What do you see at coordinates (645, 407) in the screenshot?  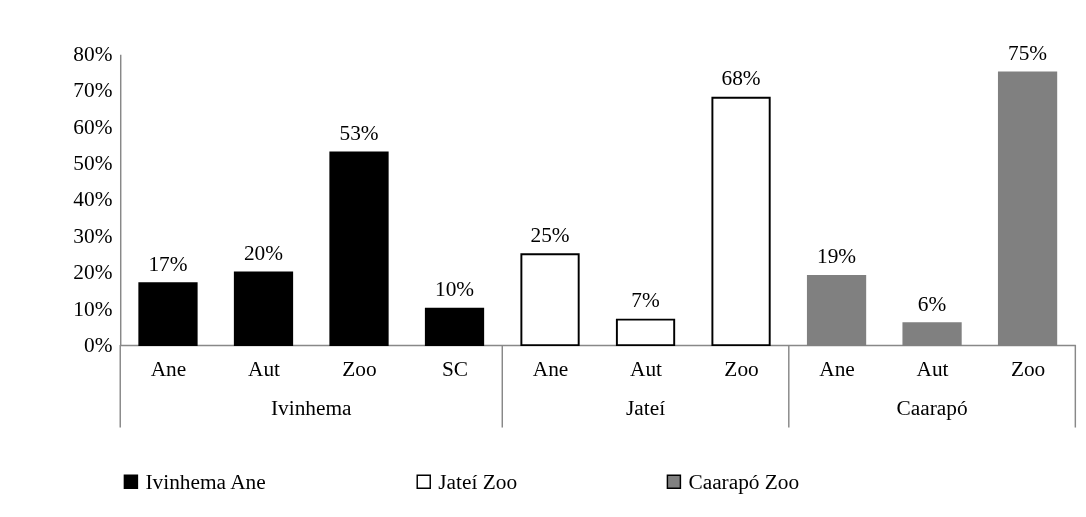 I see `text: Jateí` at bounding box center [645, 407].